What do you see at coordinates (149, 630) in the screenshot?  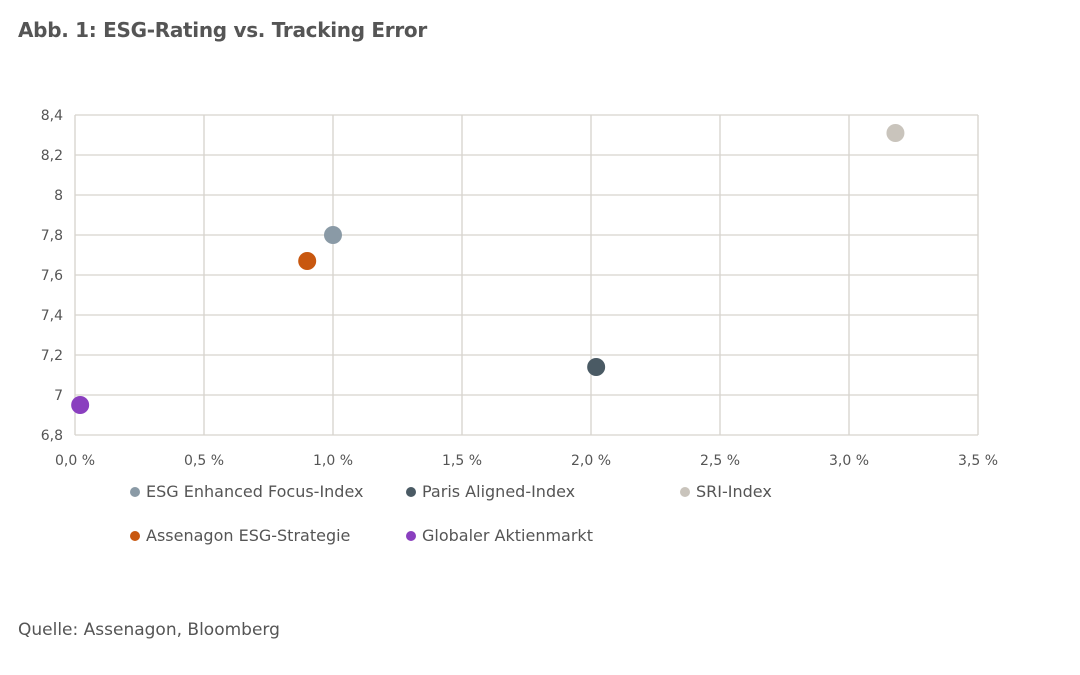 I see `source-note: Quelle: Assenagon, Bloomberg` at bounding box center [149, 630].